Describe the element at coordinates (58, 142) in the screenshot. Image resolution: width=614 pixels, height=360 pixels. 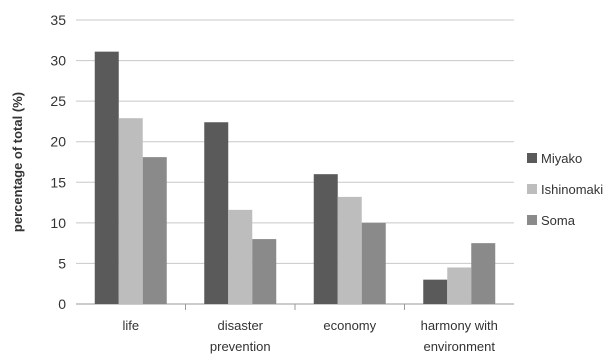
I see `y-tick-label: 20` at that location.